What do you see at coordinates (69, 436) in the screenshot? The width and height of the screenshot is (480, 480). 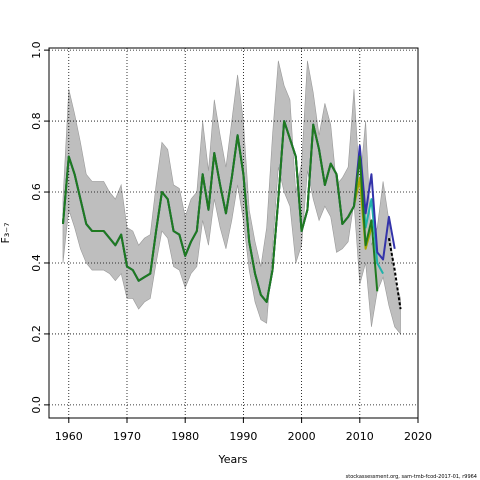 I see `x-tick-label: 1960` at bounding box center [69, 436].